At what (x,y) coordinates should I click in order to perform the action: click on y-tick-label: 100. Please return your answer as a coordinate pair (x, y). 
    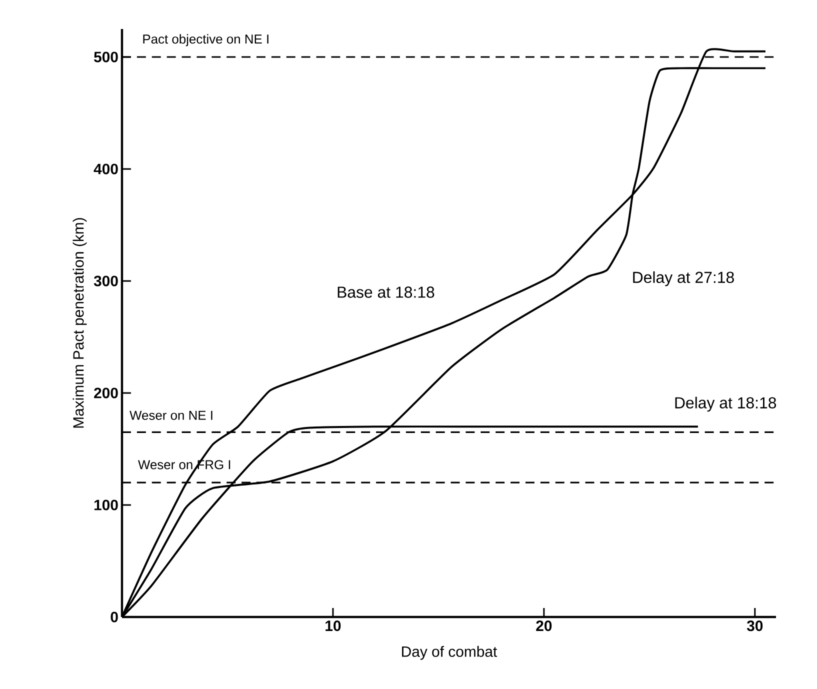
    Looking at the image, I should click on (106, 505).